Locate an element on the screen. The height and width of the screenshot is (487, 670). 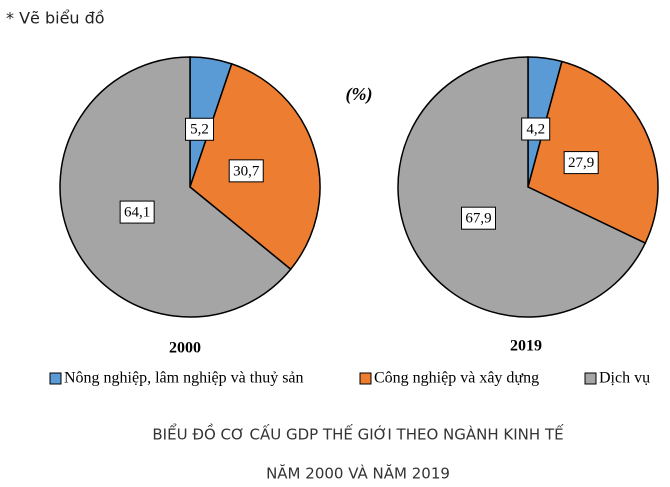
value-label: 67,9 is located at coordinates (478, 219).